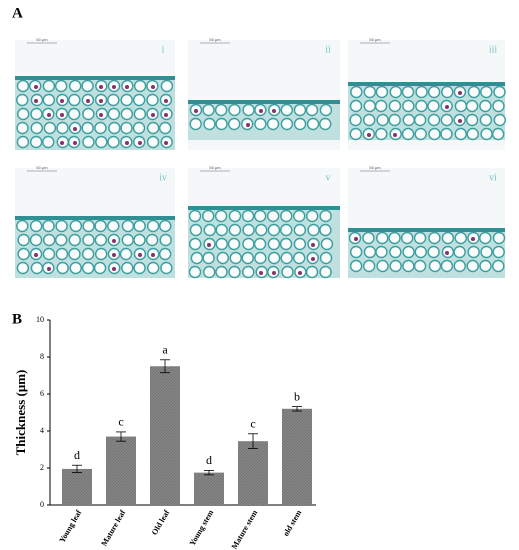 This screenshot has width=519, height=550. Describe the element at coordinates (42, 504) in the screenshot. I see `y-tick-label: 0` at that location.